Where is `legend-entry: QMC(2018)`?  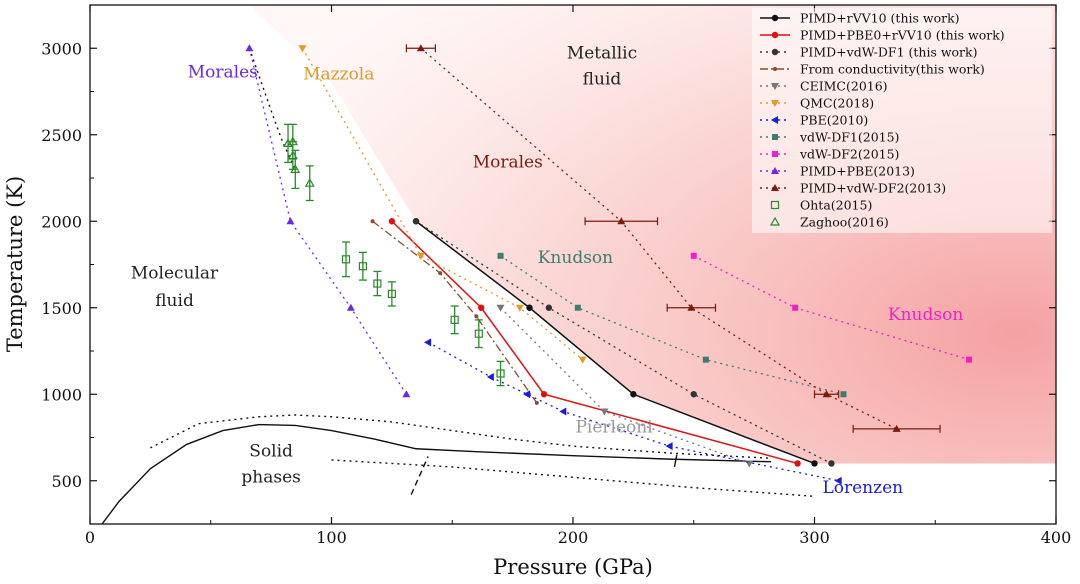 legend-entry: QMC(2018) is located at coordinates (817, 103).